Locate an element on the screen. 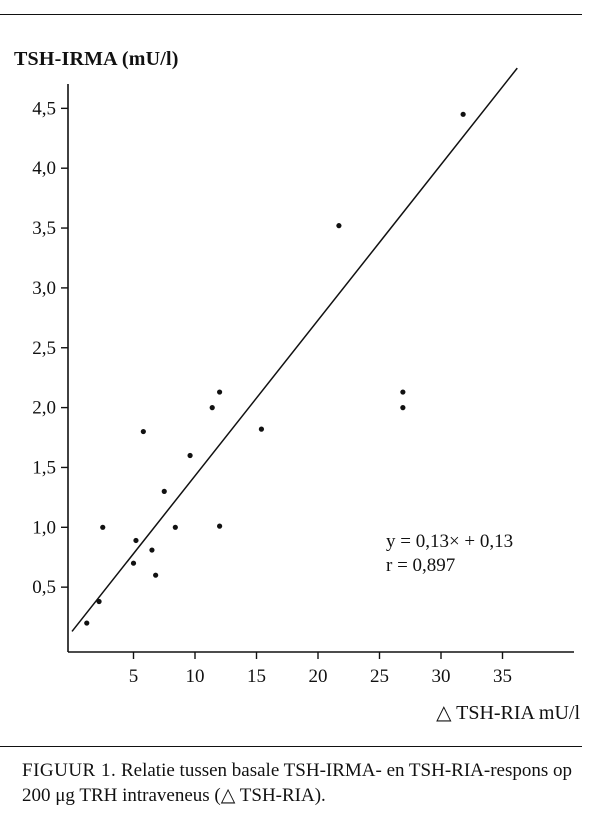  caption-label: FIGUUR 1. is located at coordinates (69, 770).